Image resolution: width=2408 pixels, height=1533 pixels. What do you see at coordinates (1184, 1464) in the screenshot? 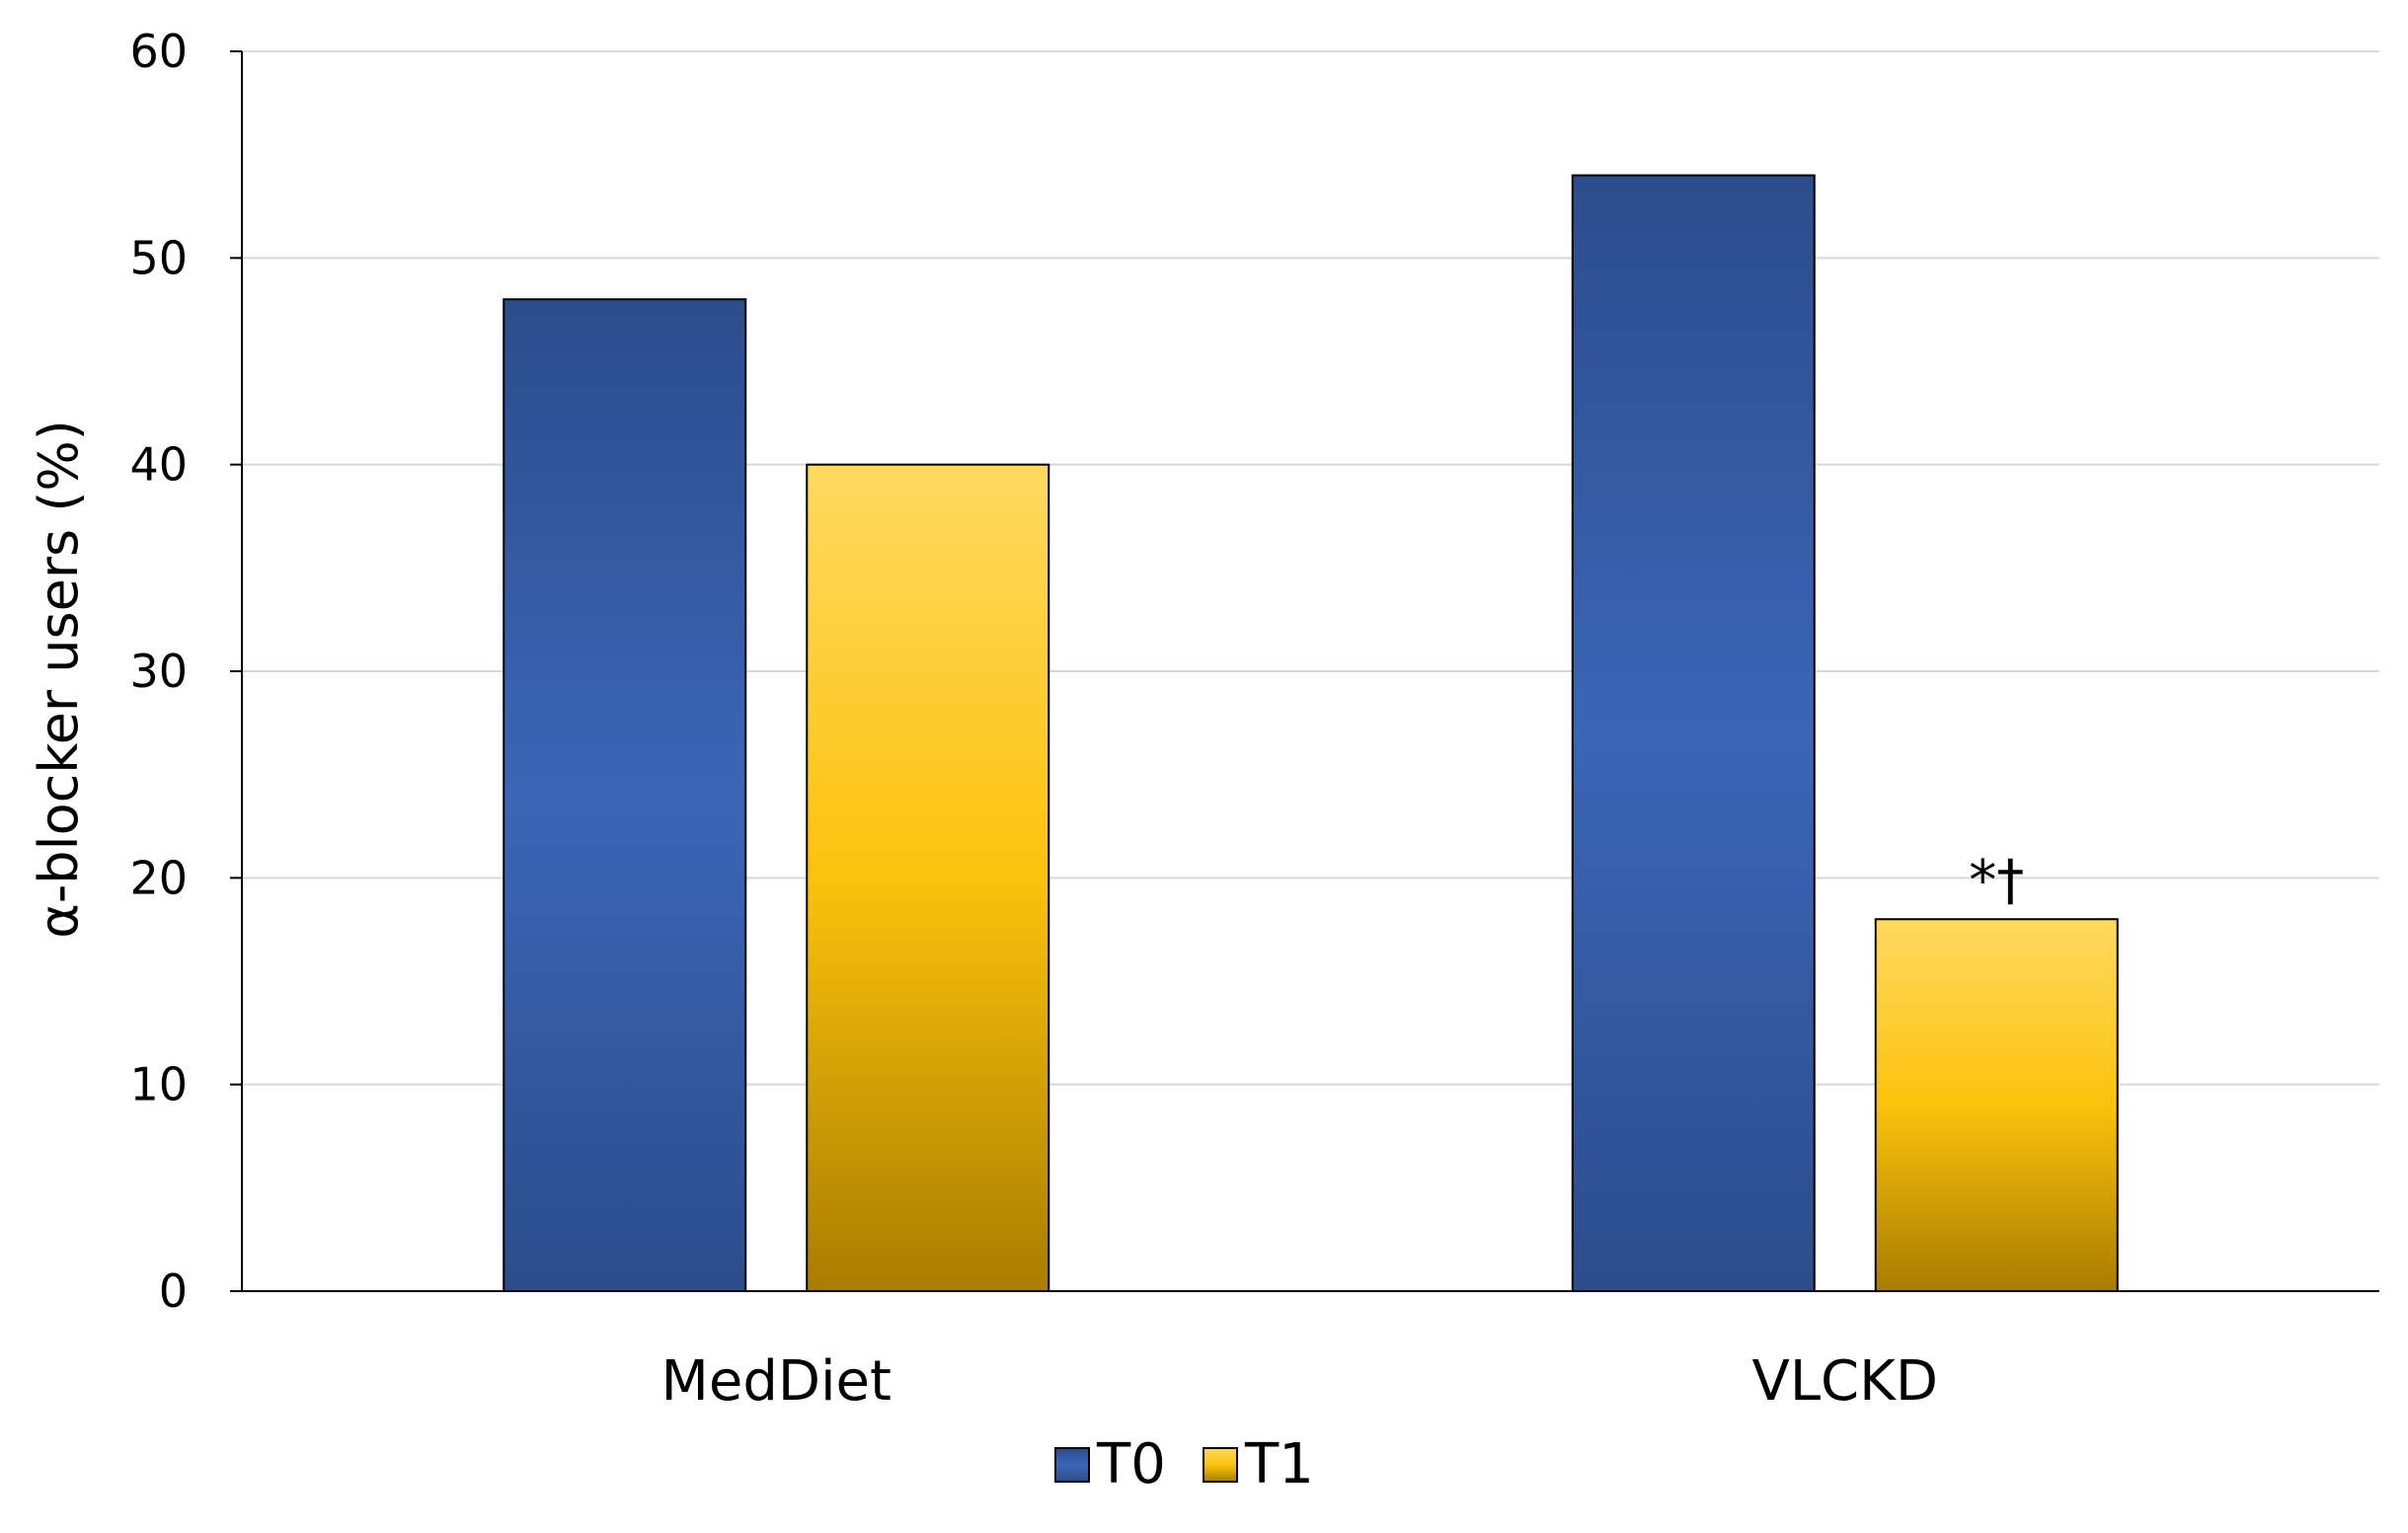
I see `legend: T0 T1` at bounding box center [1184, 1464].